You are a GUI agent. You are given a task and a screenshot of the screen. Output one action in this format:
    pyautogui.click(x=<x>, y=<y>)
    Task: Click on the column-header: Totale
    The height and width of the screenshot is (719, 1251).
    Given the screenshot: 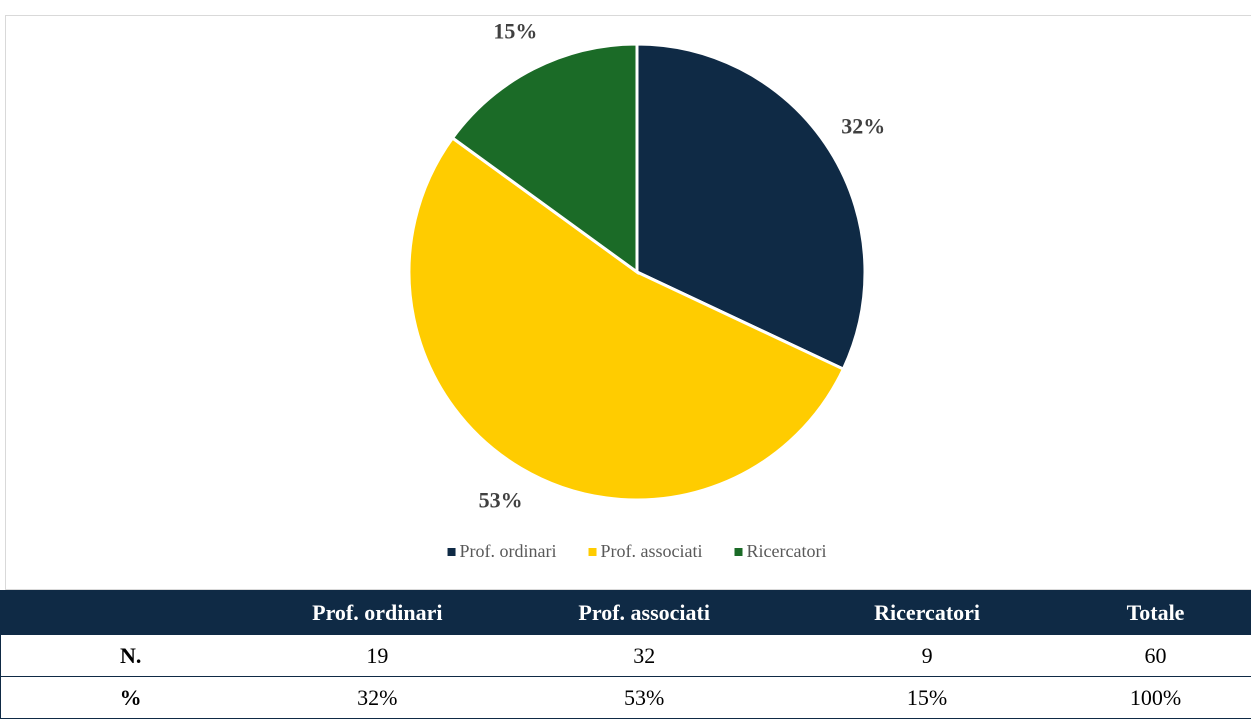 What is the action you would take?
    pyautogui.click(x=1155, y=612)
    